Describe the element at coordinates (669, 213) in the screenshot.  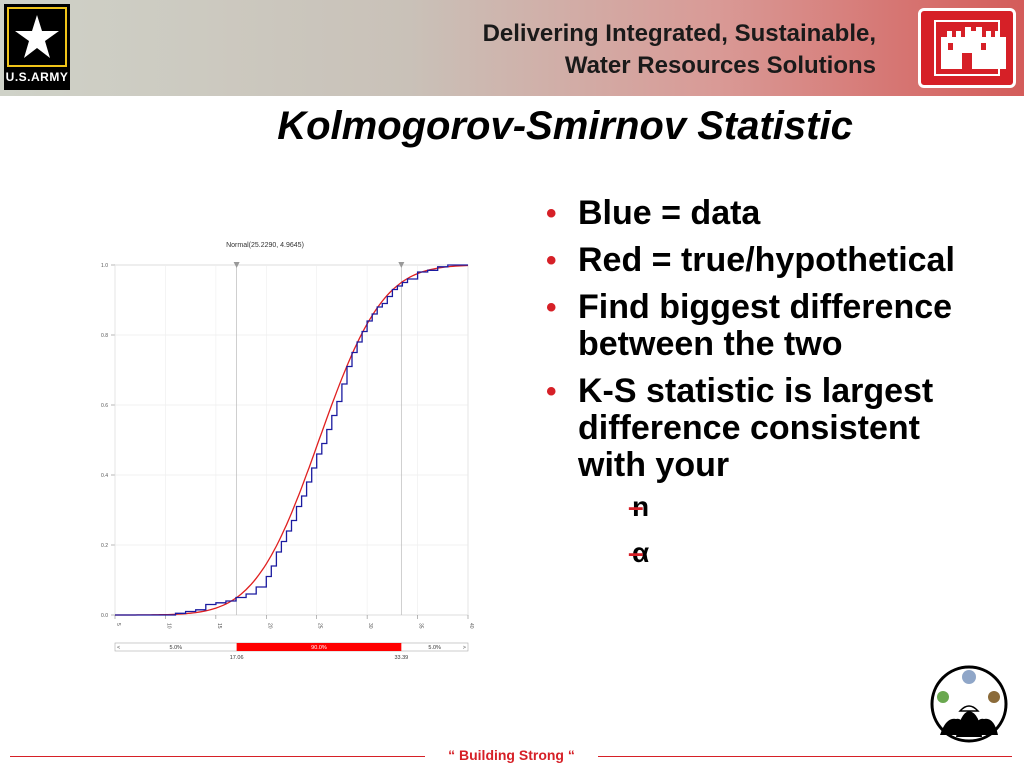
I see `bullet-text: Blue = data` at that location.